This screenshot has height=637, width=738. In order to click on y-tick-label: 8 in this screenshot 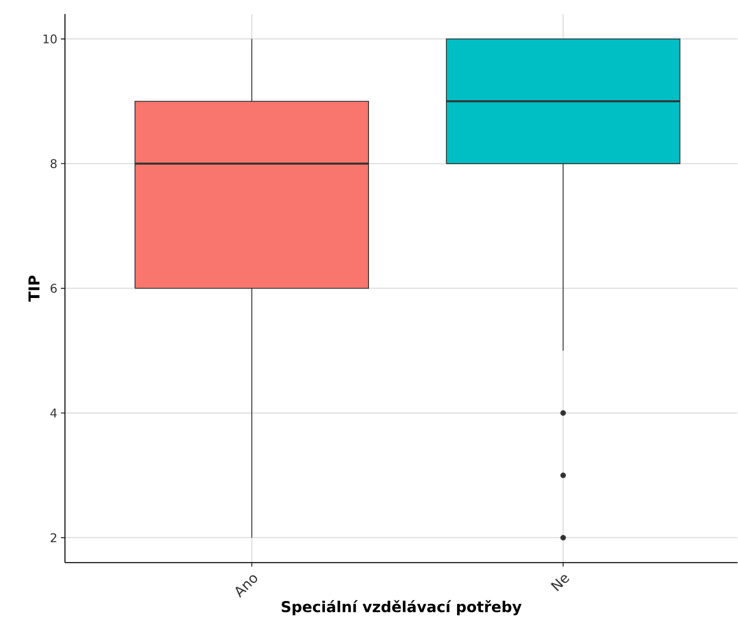, I will do `click(53, 163)`.